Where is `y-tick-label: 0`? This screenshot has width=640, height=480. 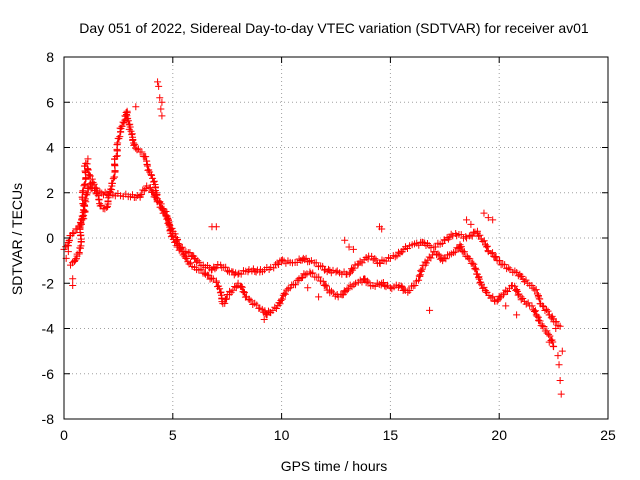 y-tick-label: 0 is located at coordinates (50, 238).